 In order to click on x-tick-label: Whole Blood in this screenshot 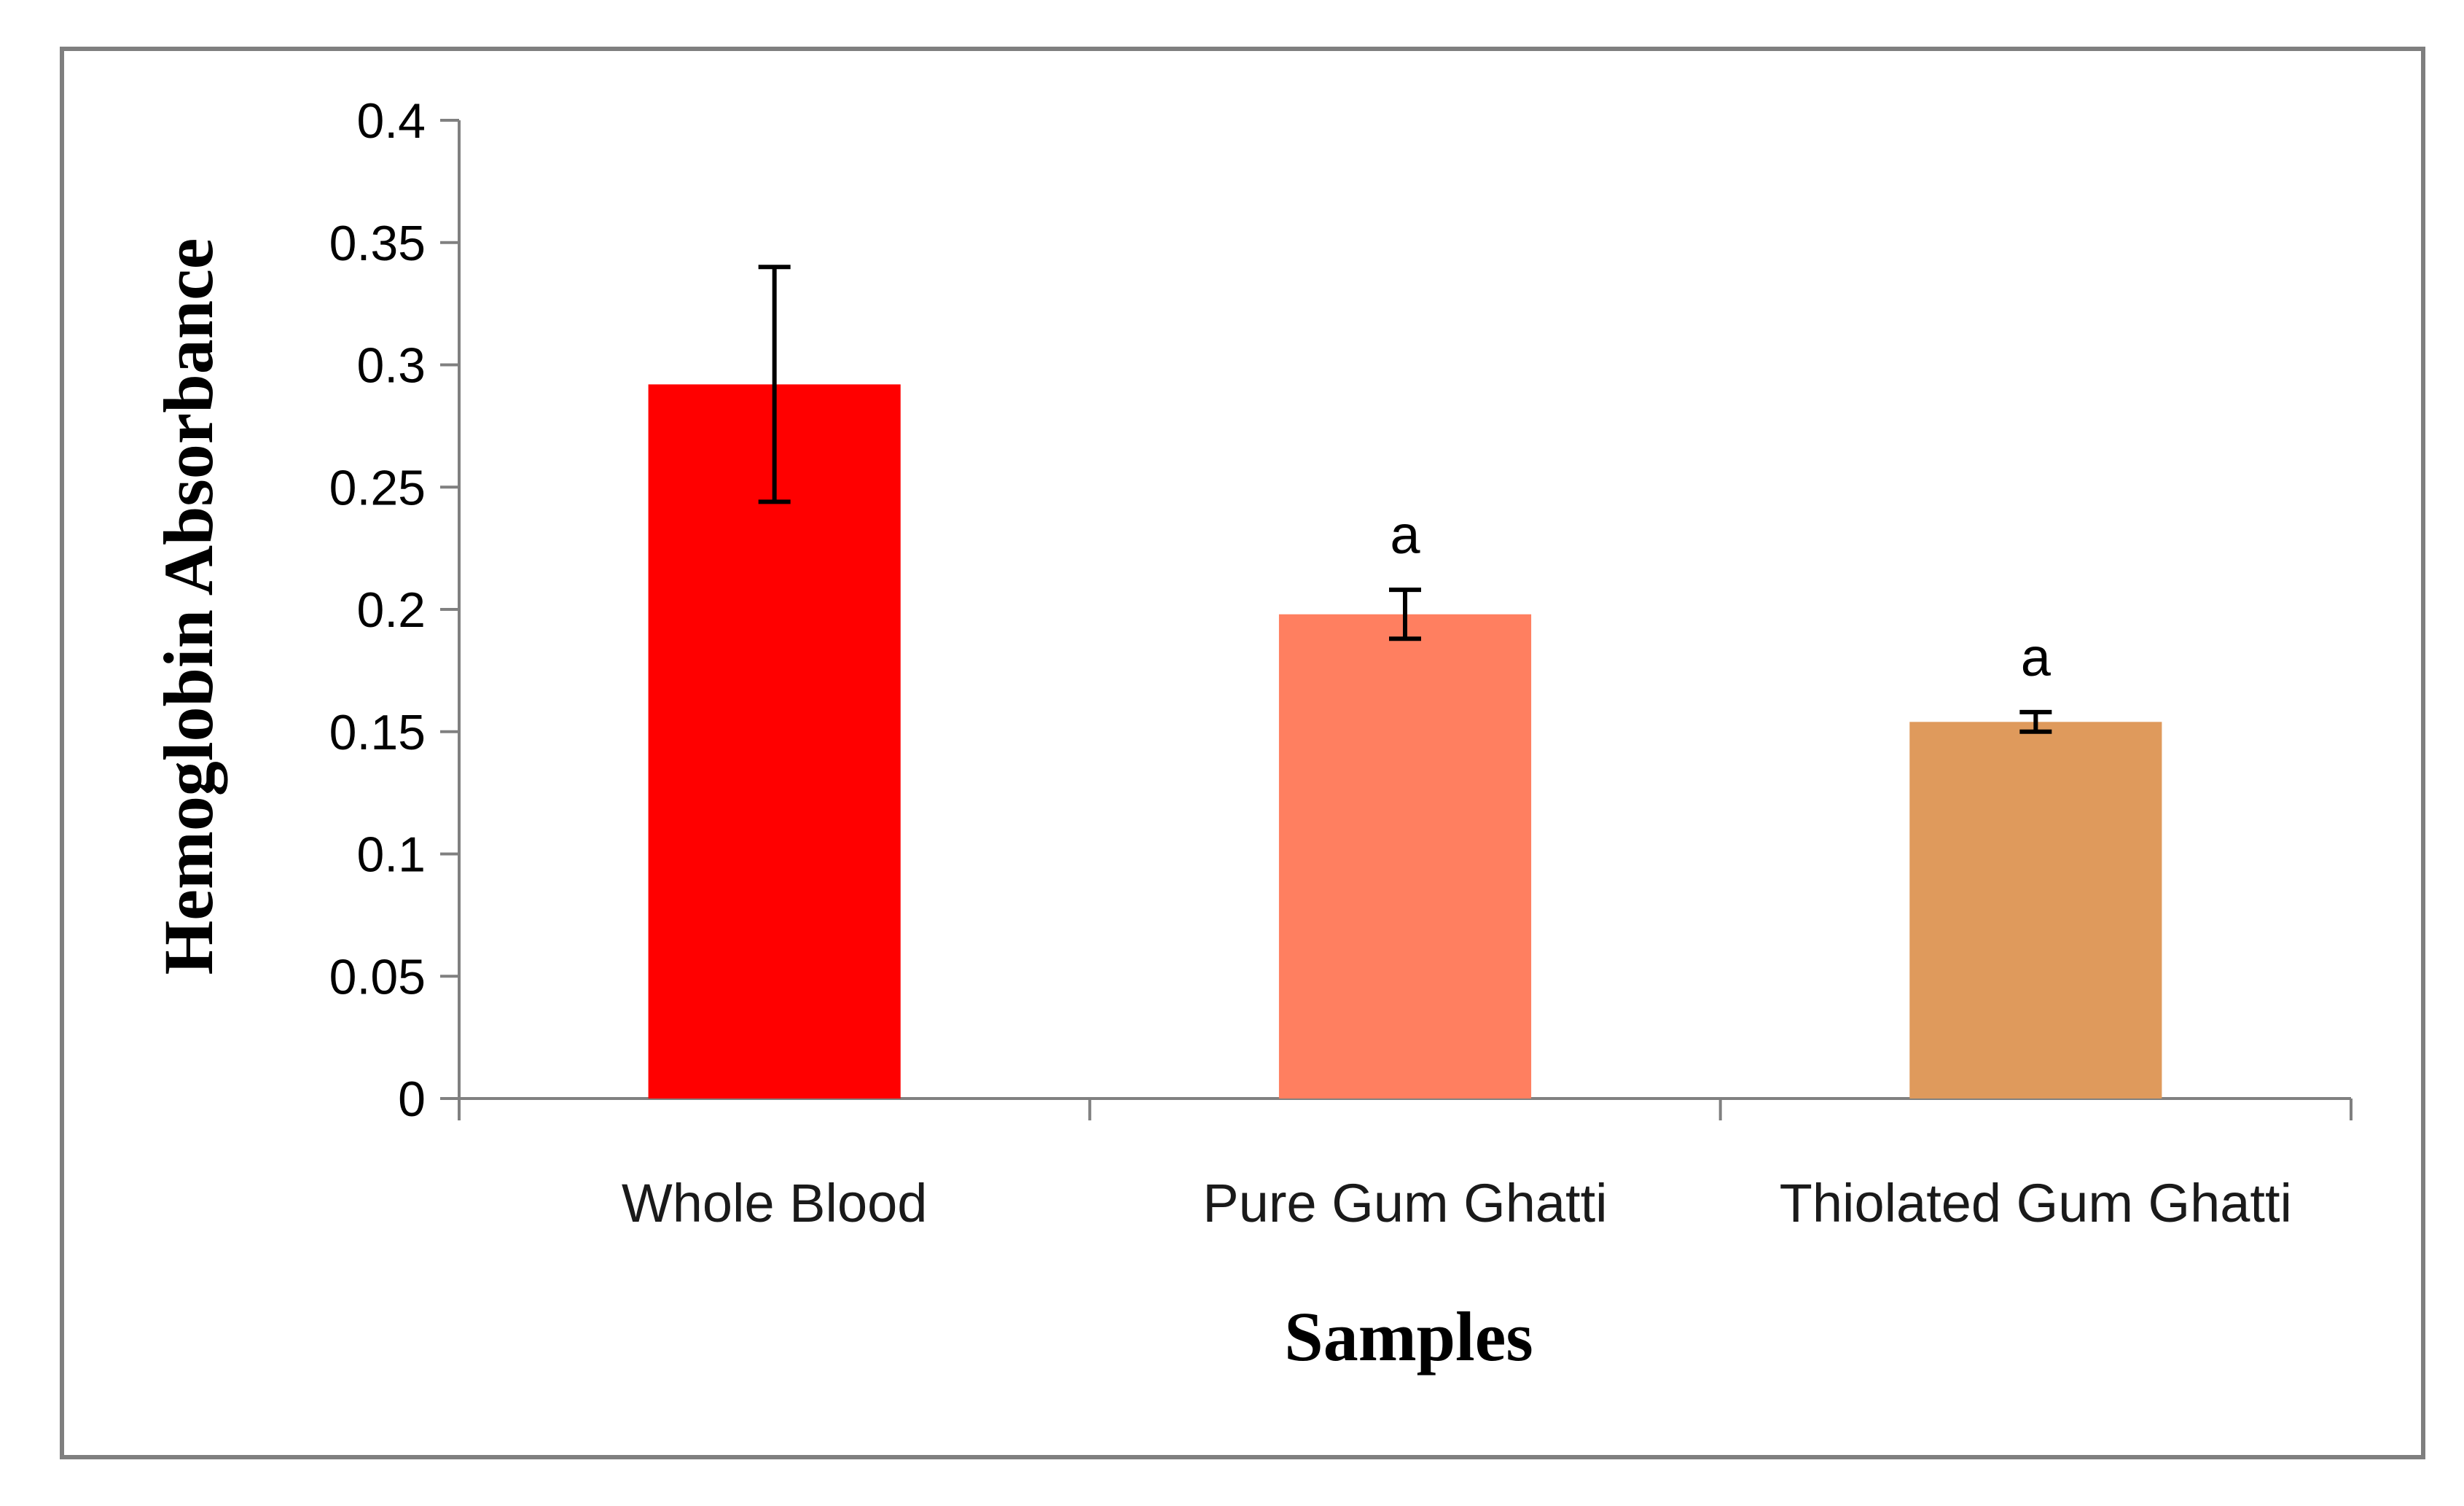, I will do `click(775, 1203)`.